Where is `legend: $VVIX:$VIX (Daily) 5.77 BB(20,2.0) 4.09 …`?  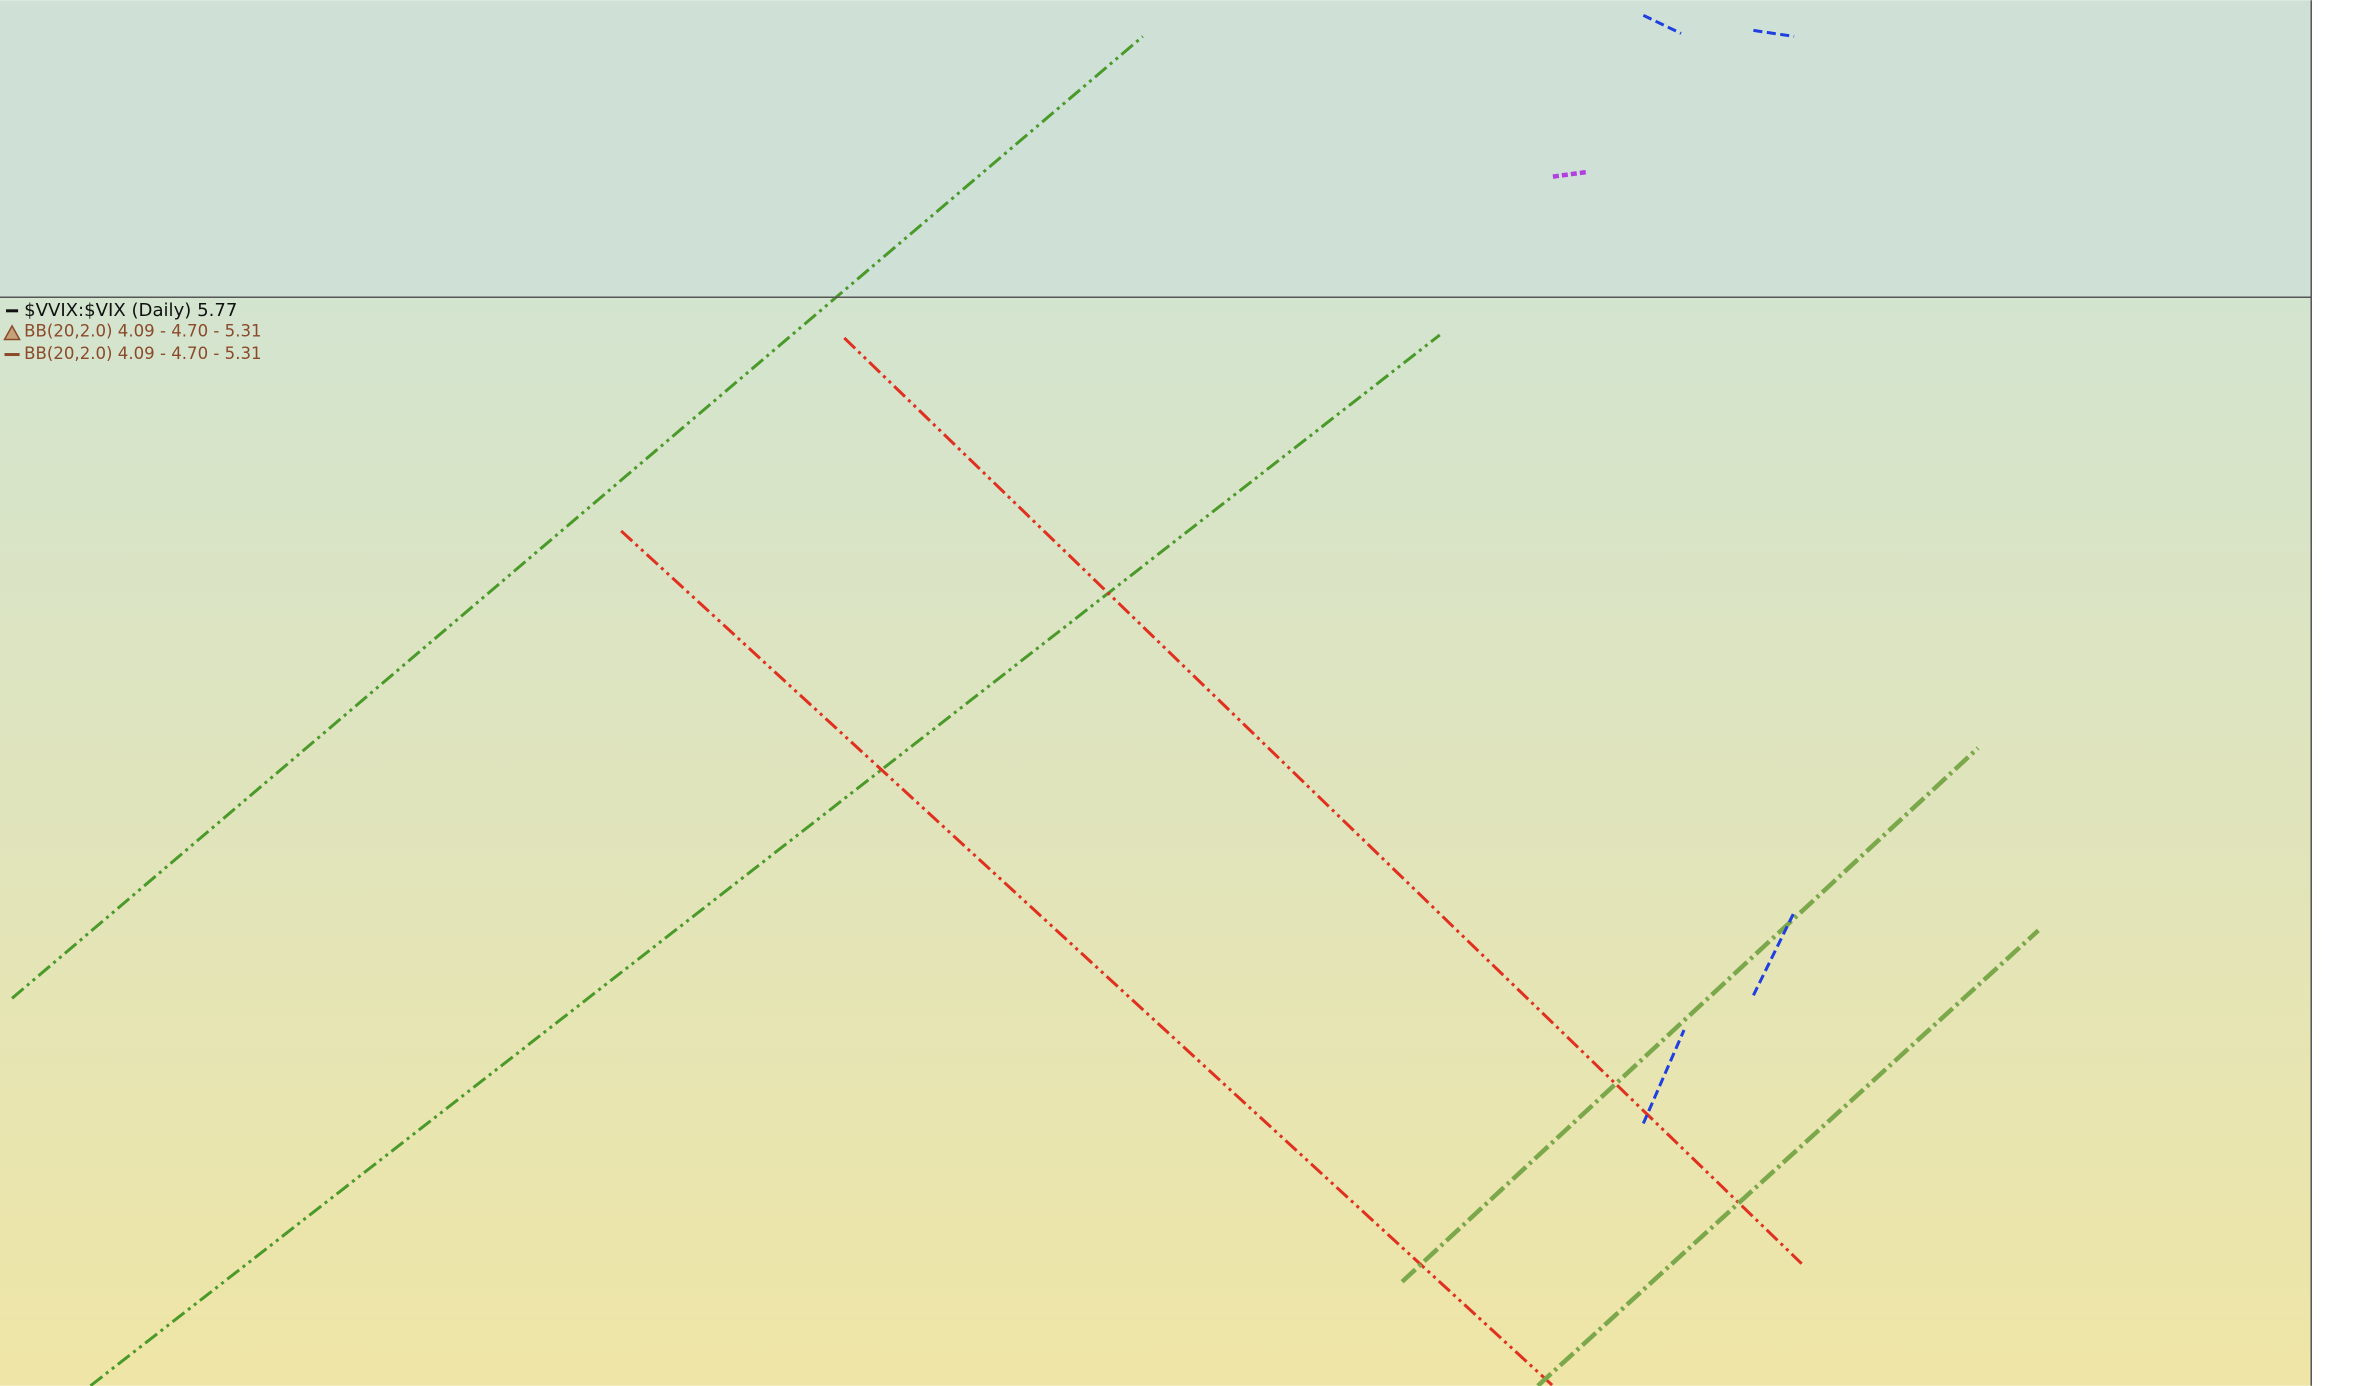
legend: $VVIX:$VIX (Daily) 5.77 BB(20,2.0) 4.09 … is located at coordinates (132, 331).